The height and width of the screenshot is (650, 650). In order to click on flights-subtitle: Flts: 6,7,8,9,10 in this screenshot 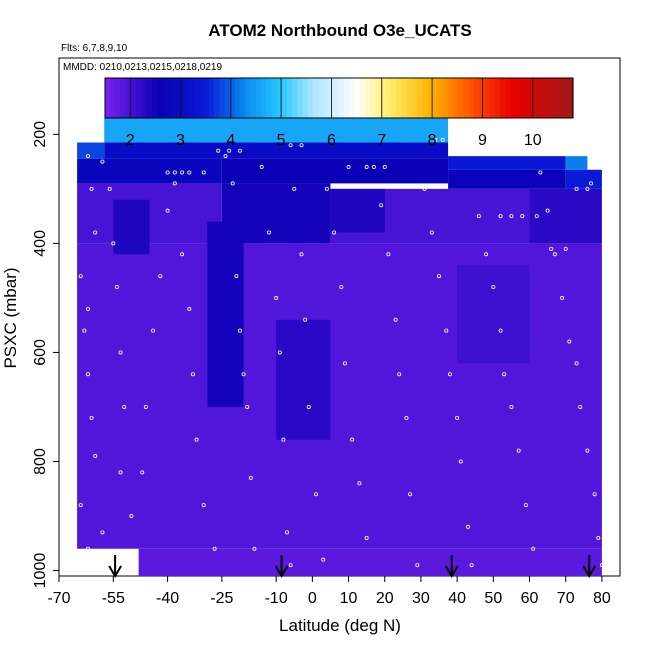, I will do `click(94, 48)`.